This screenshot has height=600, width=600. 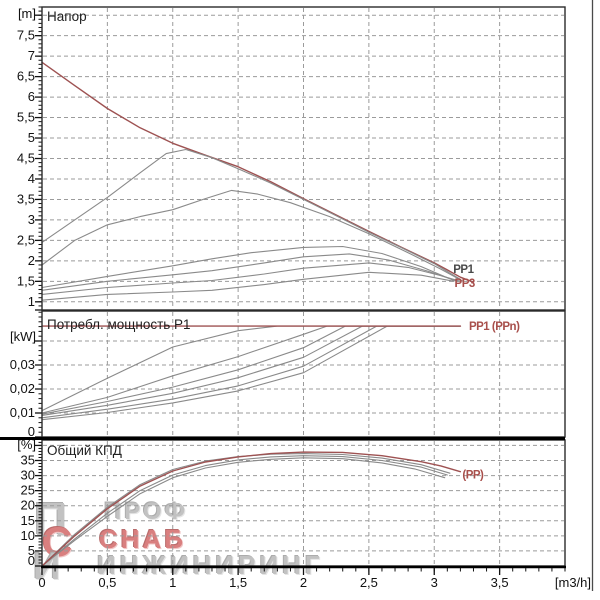 What do you see at coordinates (250, 459) in the screenshot?
I see `panel-efficiency-labels: (РР) Общий КПД [%]` at bounding box center [250, 459].